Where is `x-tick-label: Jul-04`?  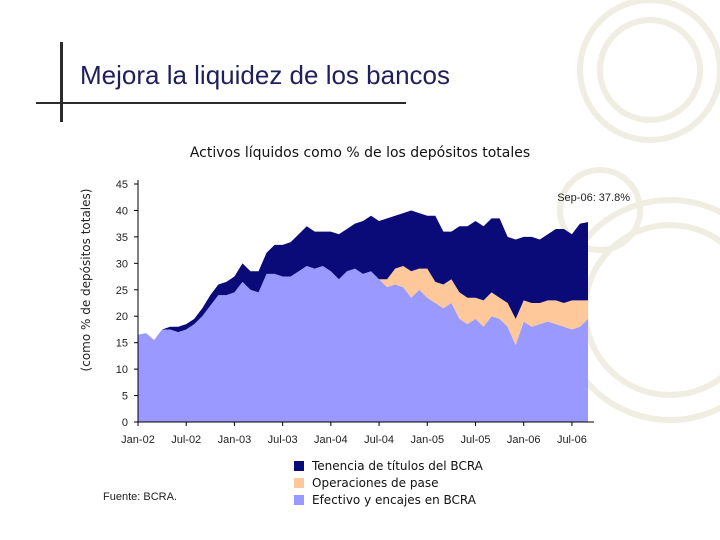 x-tick-label: Jul-04 is located at coordinates (379, 440).